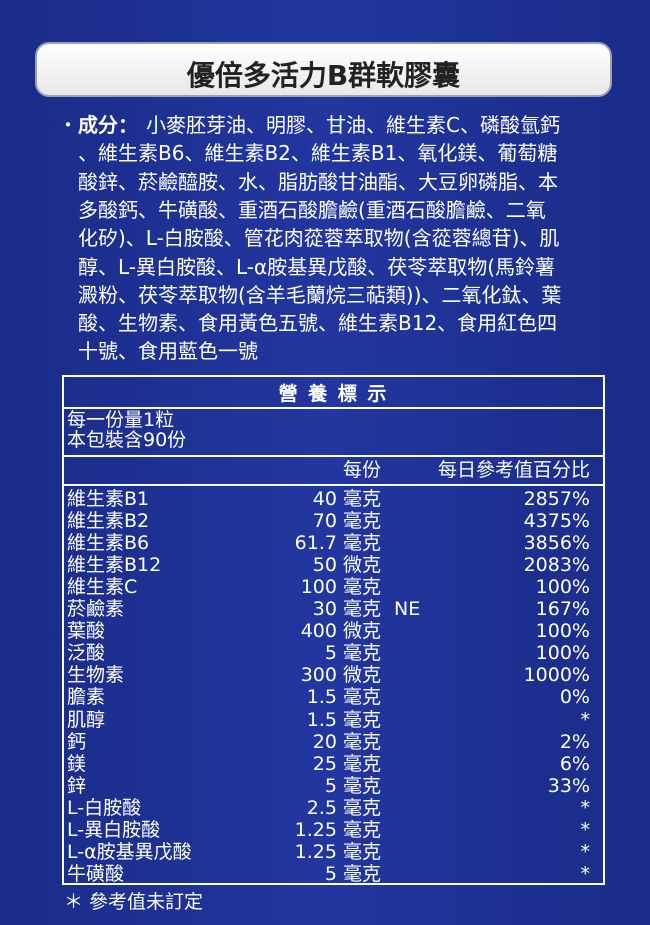  I want to click on col-header: 每日參考值百分比, so click(513, 470).